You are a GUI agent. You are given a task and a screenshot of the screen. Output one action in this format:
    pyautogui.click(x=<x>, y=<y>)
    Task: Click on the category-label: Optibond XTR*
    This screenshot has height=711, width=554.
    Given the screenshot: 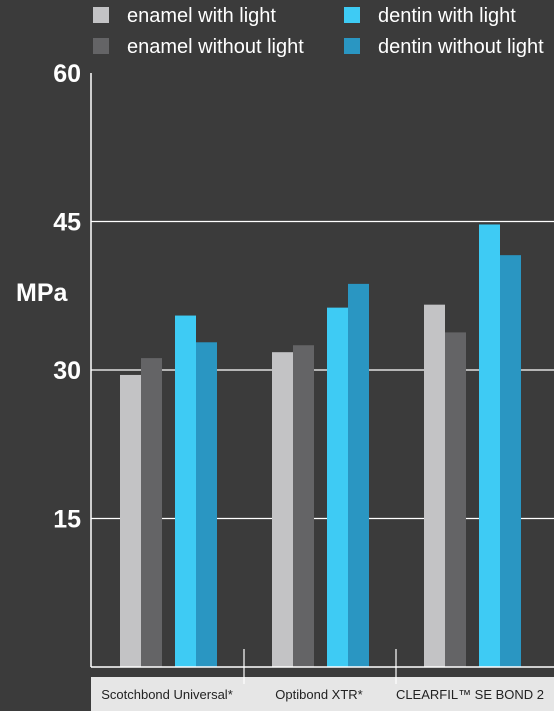 What is the action you would take?
    pyautogui.click(x=318, y=694)
    